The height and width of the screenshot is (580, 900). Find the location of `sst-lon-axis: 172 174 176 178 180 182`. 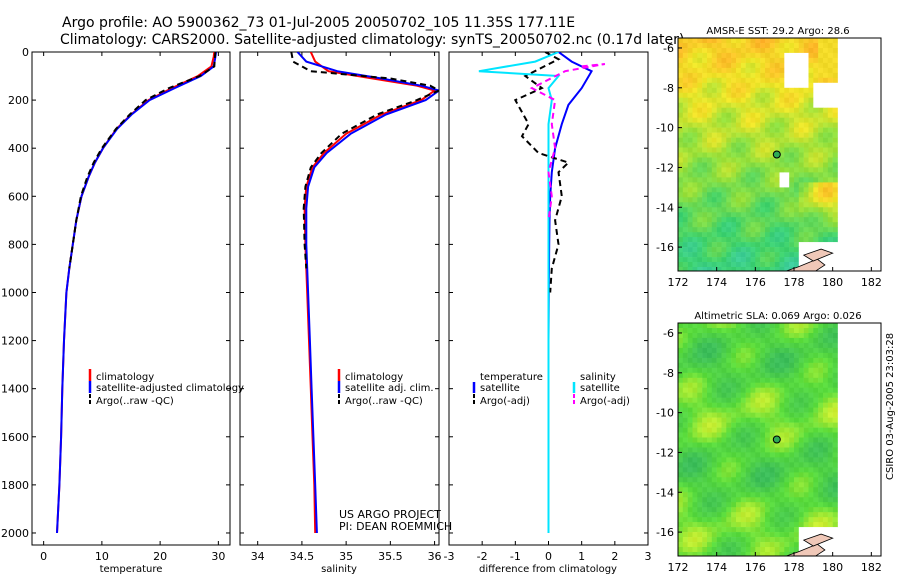

sst-lon-axis: 172 174 176 178 180 182 is located at coordinates (775, 278).